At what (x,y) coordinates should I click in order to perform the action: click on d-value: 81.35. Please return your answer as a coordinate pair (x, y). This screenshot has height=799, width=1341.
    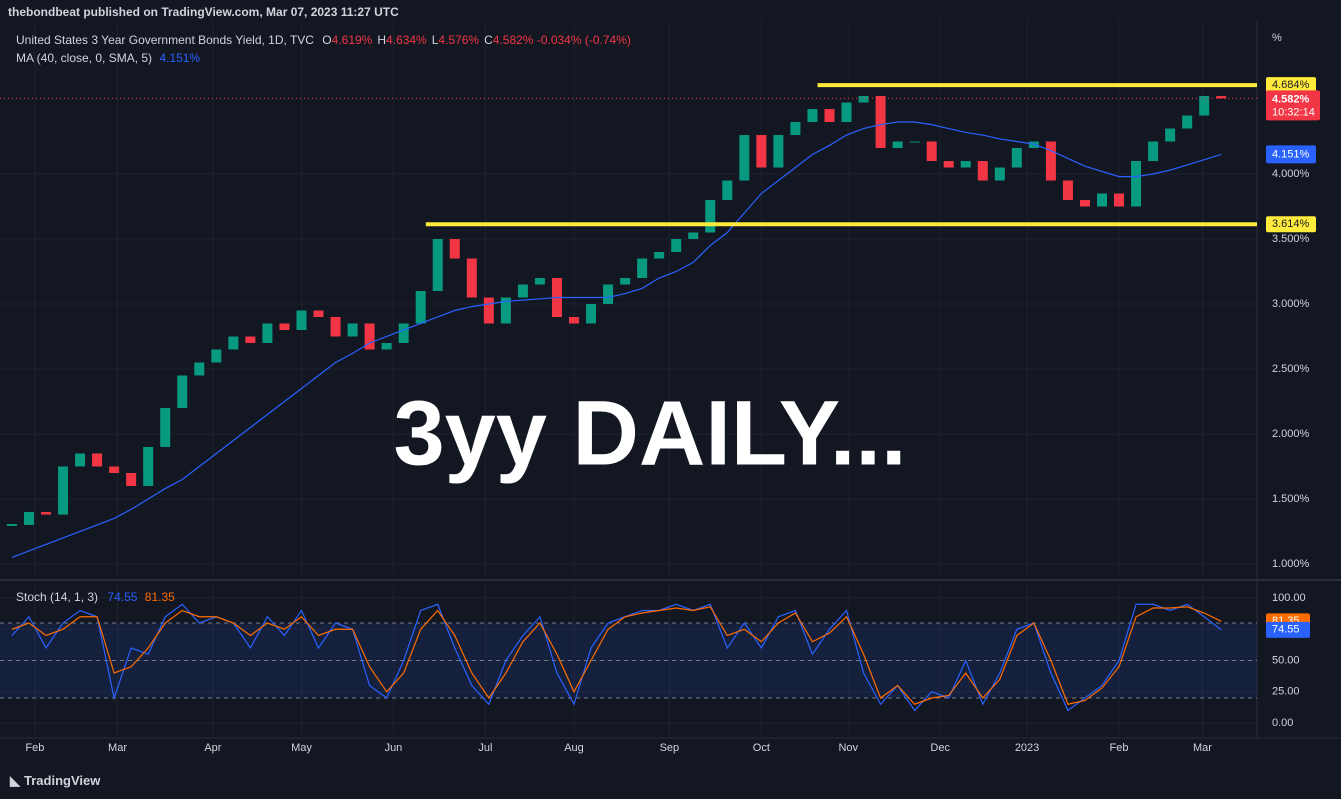
    Looking at the image, I should click on (159, 597).